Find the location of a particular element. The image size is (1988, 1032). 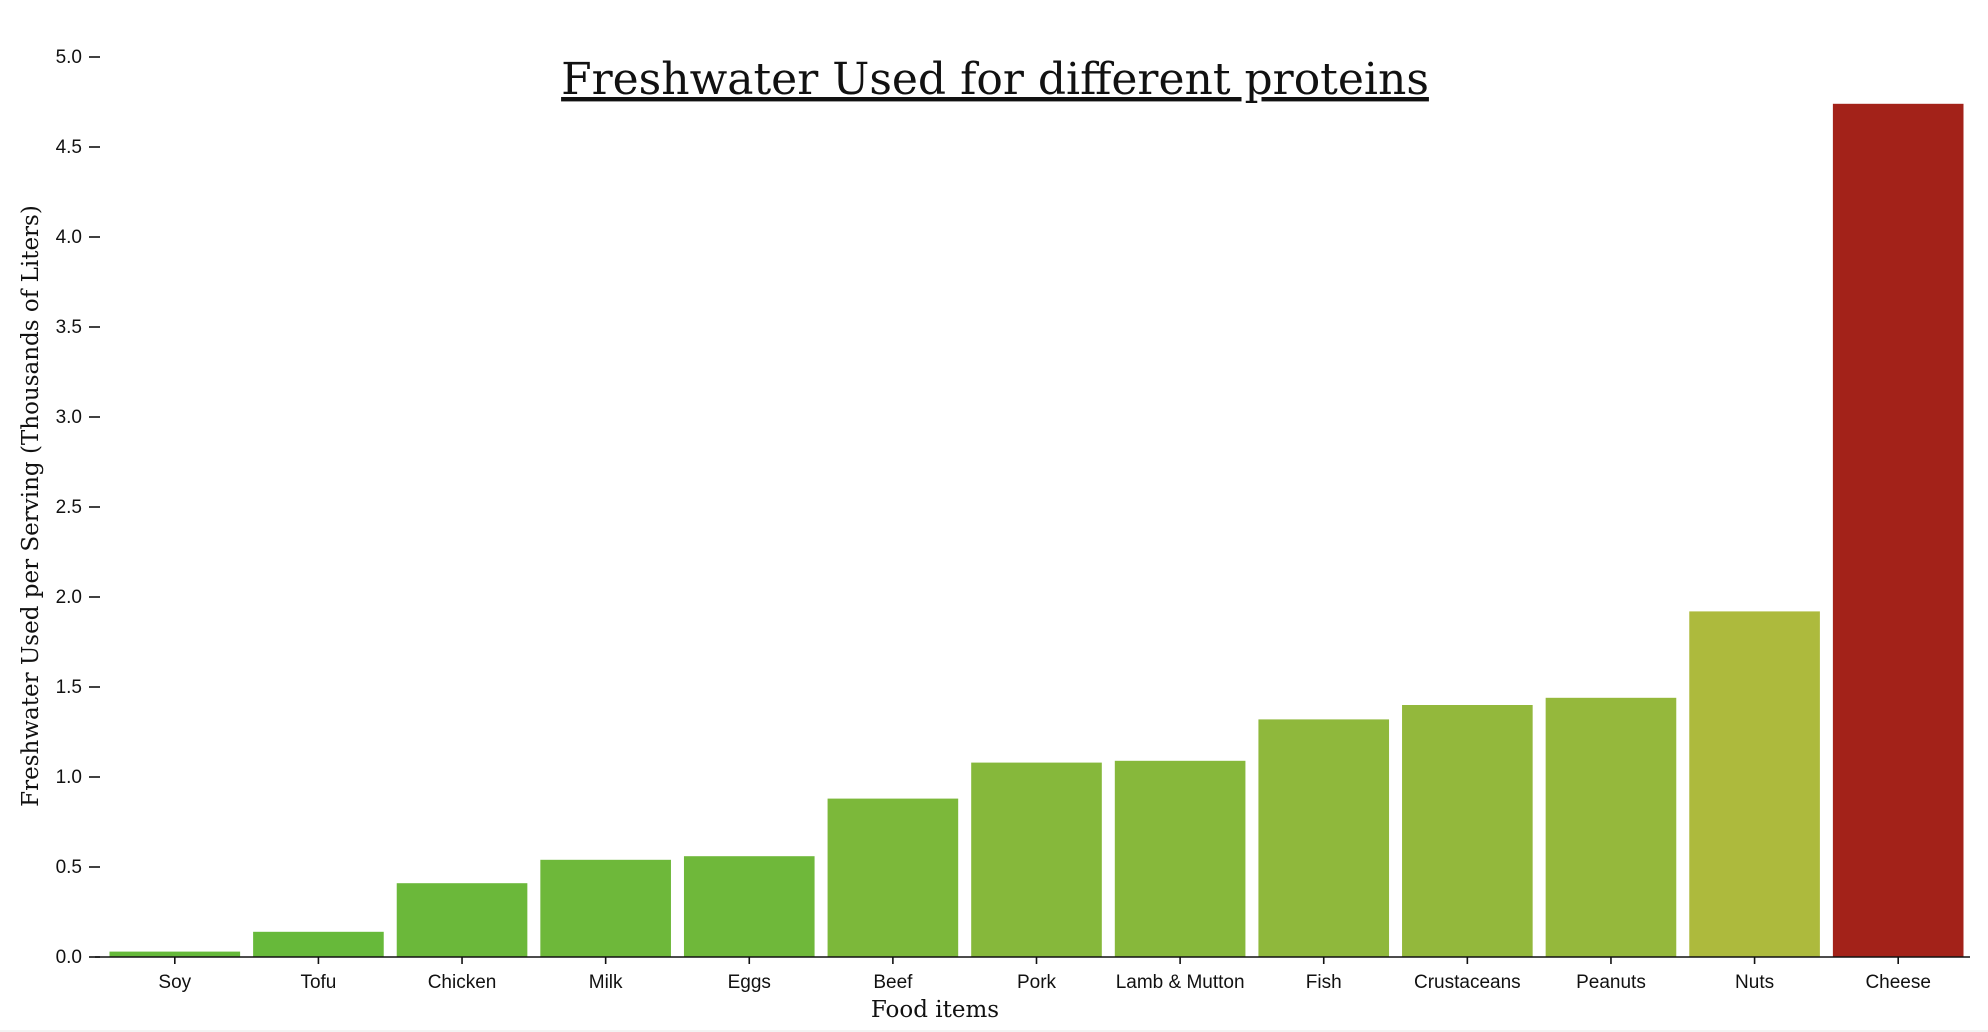

bar-chicken is located at coordinates (462, 920).